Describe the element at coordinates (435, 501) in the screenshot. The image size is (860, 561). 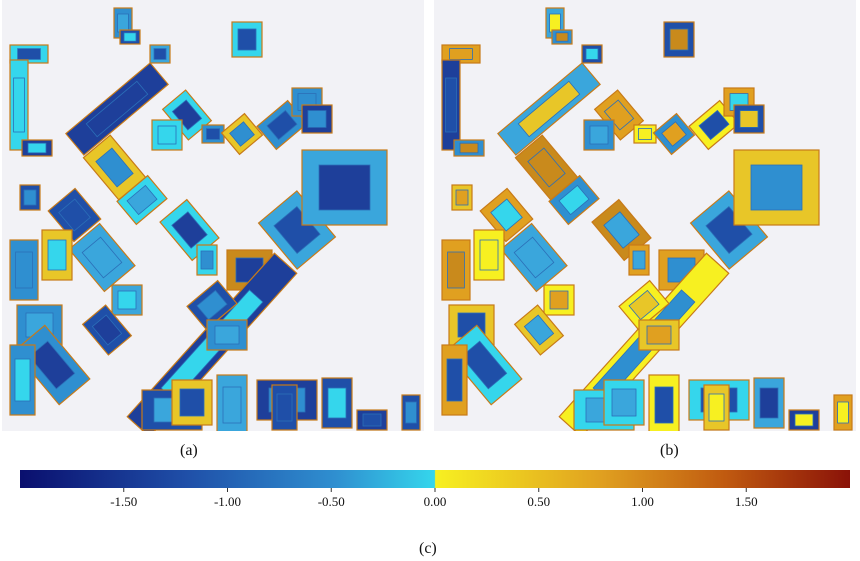
I see `colorbar-tick-label: 0.00` at that location.